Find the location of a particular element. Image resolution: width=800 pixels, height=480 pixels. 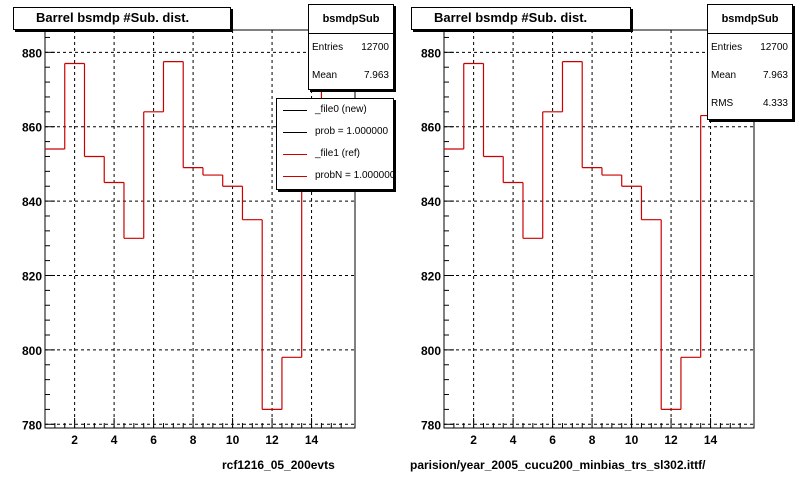

legend-entry-new: _file0 (new) is located at coordinates (335, 110).